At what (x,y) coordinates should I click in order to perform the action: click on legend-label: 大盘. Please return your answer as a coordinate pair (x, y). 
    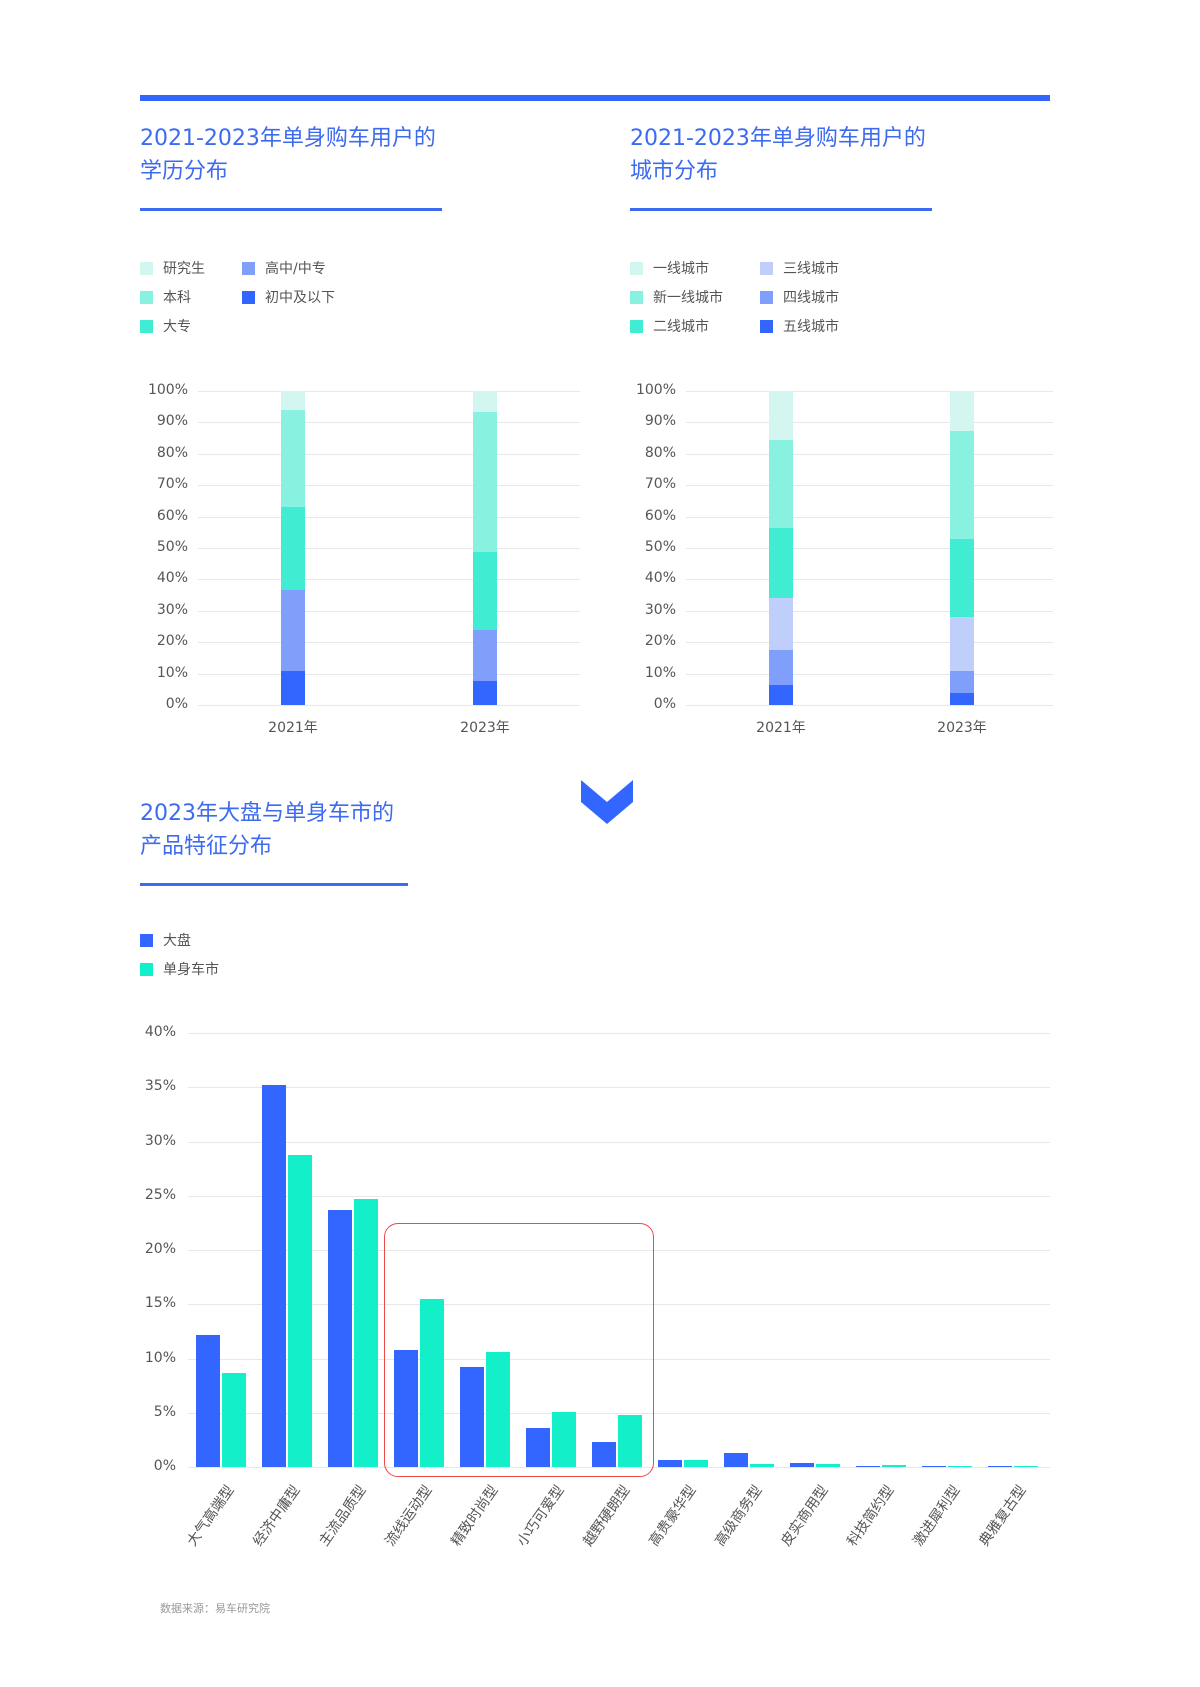
    Looking at the image, I should click on (177, 941).